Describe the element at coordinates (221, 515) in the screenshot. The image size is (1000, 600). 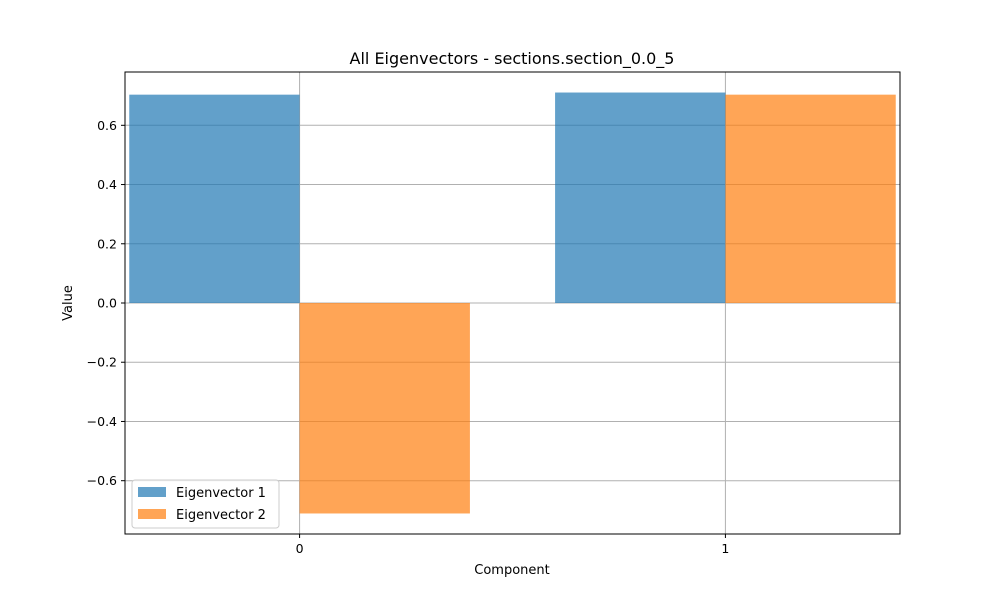
I see `legend-label-eigenvector-2: Eigenvector 2` at that location.